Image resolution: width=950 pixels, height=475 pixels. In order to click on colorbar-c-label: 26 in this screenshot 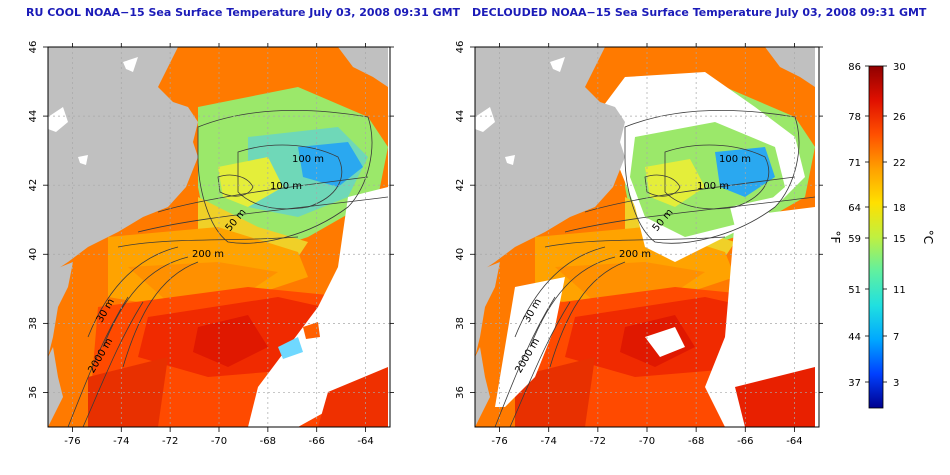, I will do `click(899, 117)`.